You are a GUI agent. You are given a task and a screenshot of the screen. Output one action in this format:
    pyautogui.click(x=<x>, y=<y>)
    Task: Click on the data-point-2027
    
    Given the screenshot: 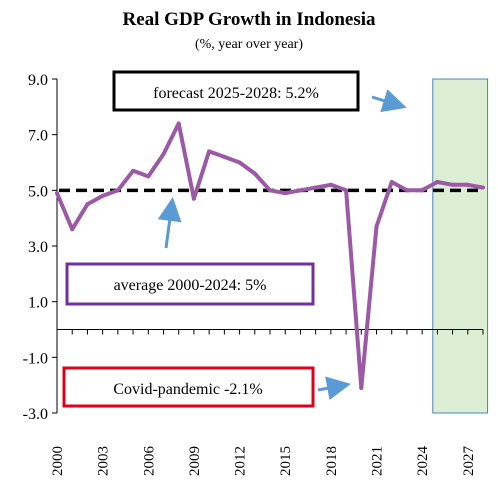 What is the action you would take?
    pyautogui.click(x=467, y=184)
    